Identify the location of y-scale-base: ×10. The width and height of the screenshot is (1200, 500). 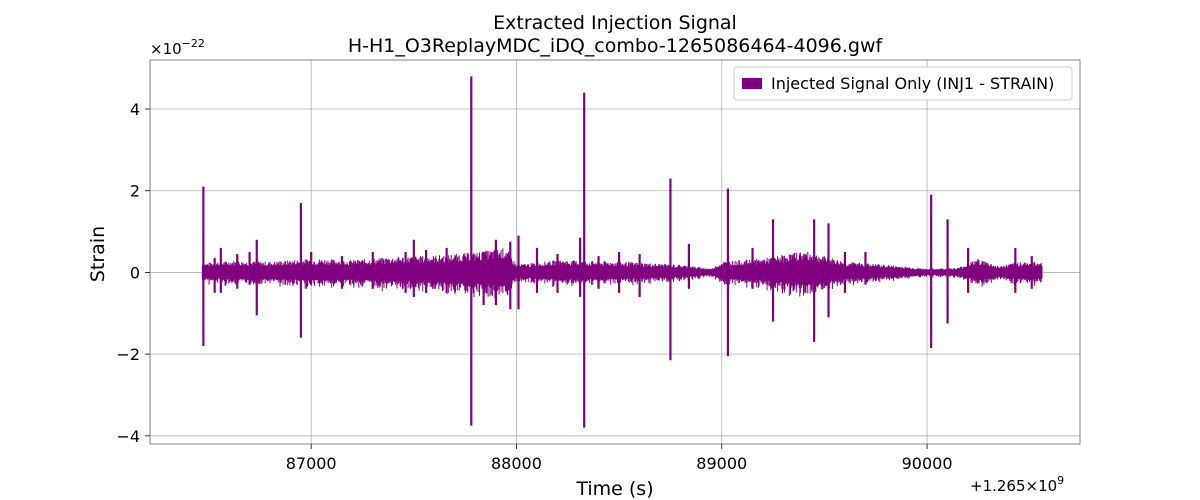
(166, 49).